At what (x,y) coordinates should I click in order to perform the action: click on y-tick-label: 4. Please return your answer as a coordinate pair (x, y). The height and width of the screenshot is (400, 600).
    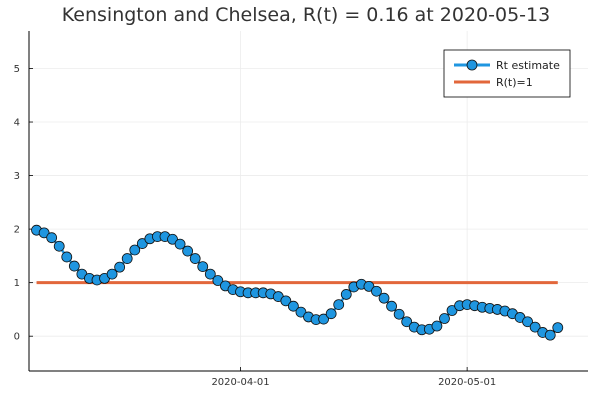
    Looking at the image, I should click on (17, 123).